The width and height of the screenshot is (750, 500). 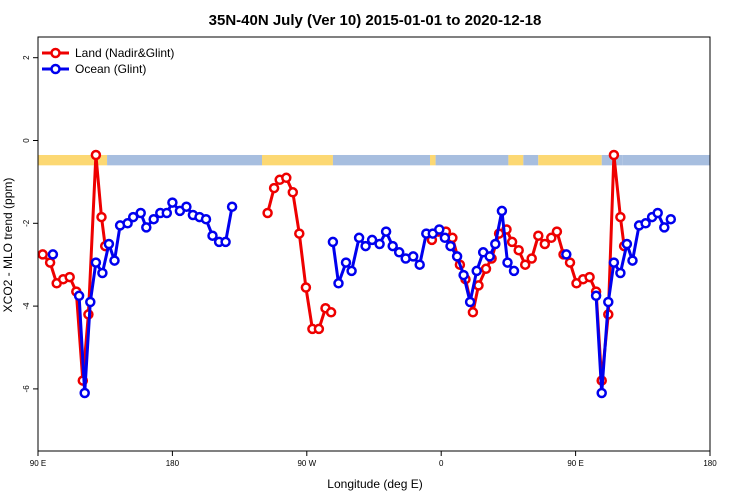 I want to click on x-tick-label: 0, so click(x=441, y=463).